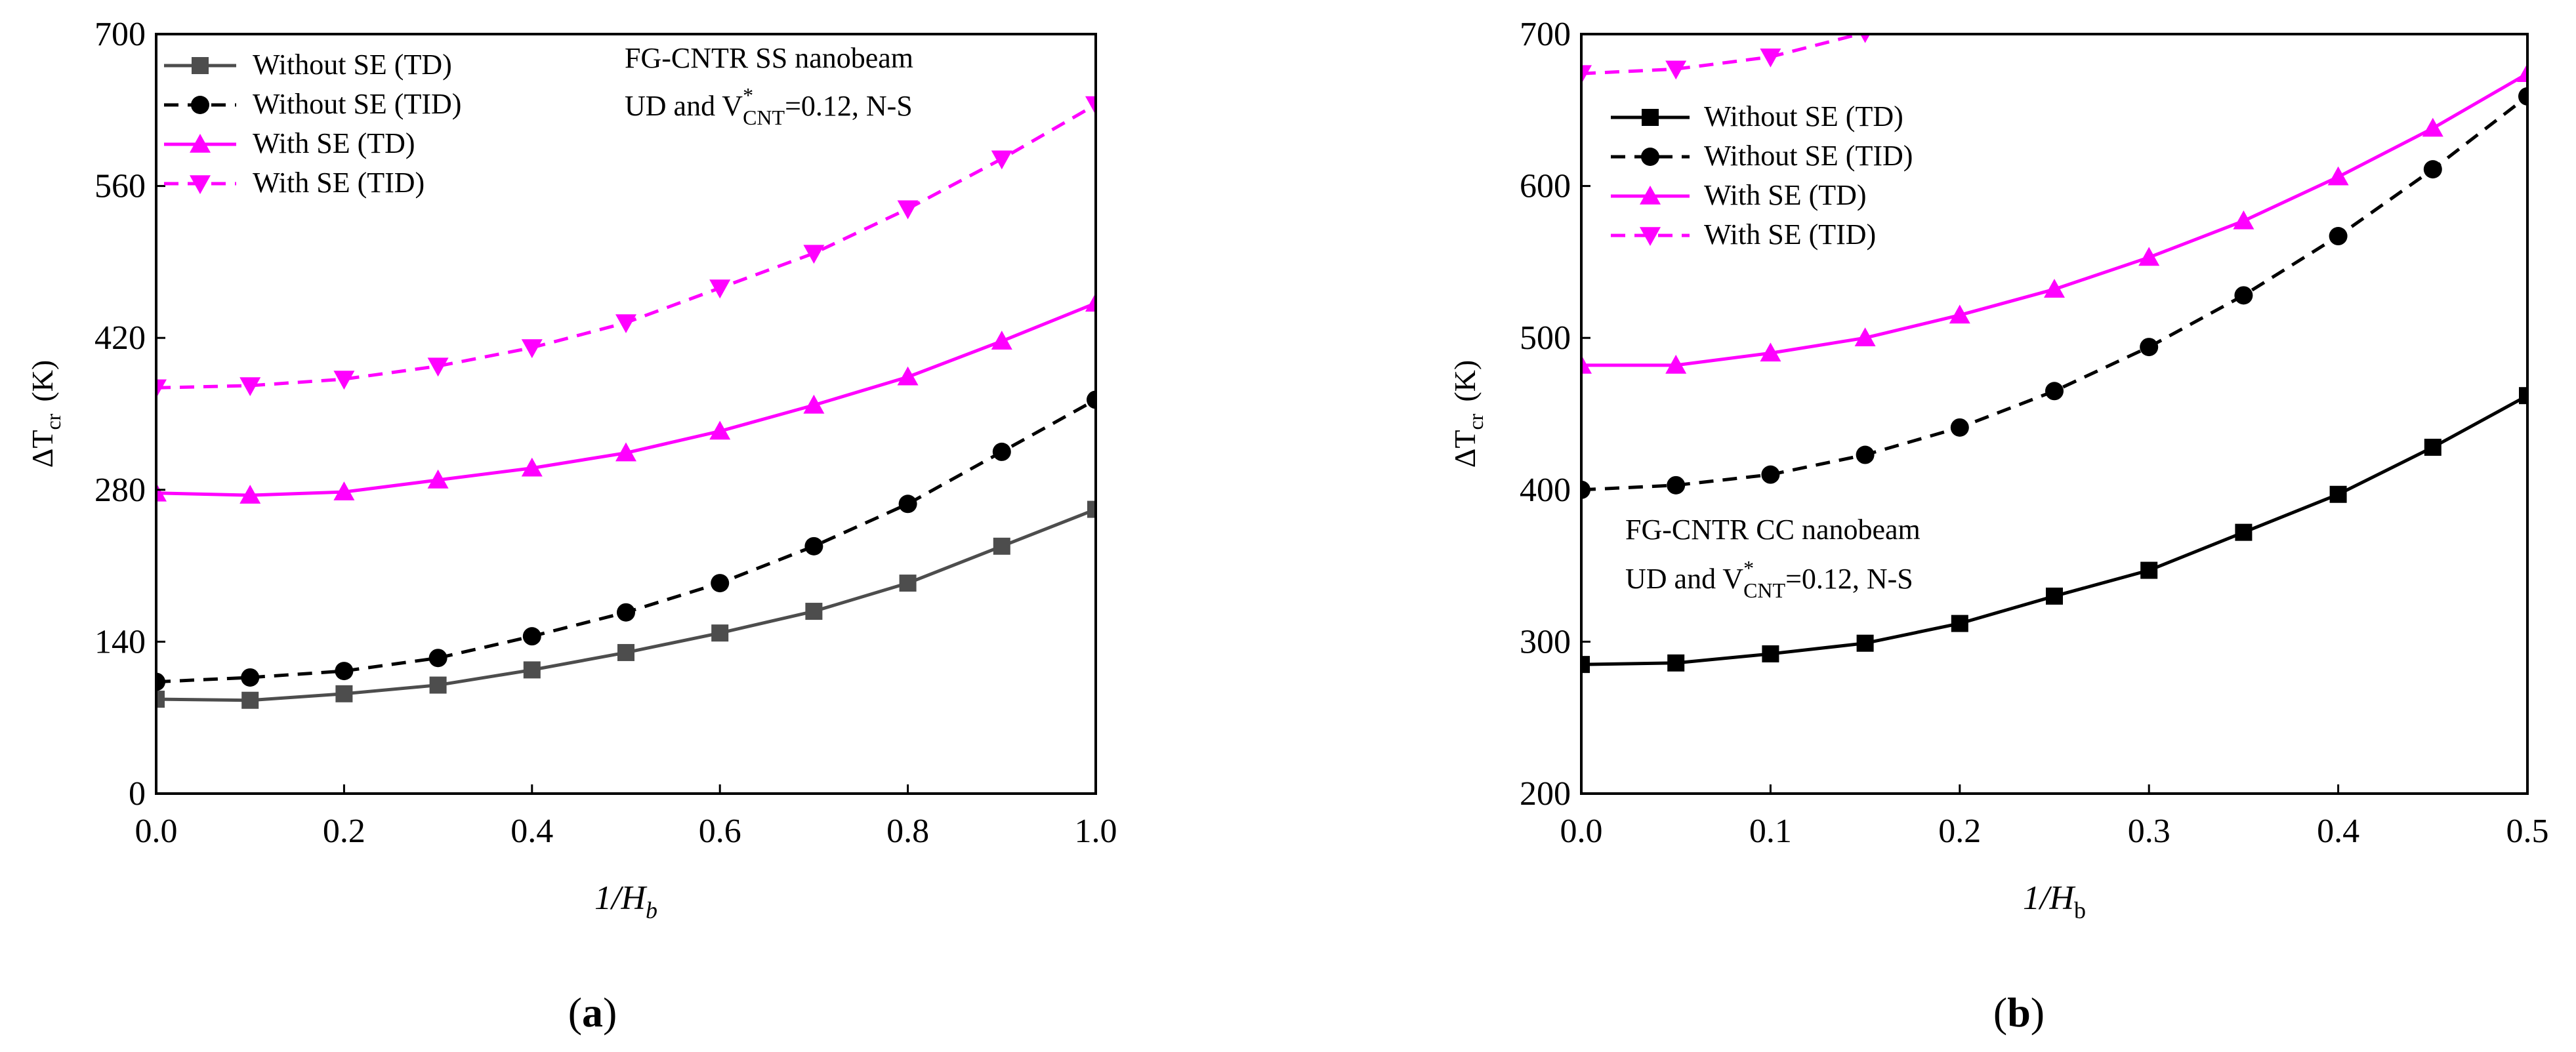  I want to click on y-tick-label-a-1: 140, so click(120, 641).